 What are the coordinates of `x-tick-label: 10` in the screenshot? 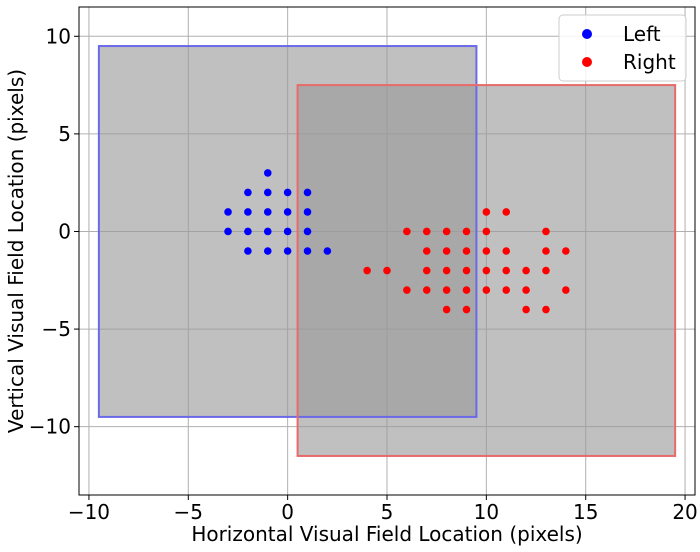 It's located at (486, 512).